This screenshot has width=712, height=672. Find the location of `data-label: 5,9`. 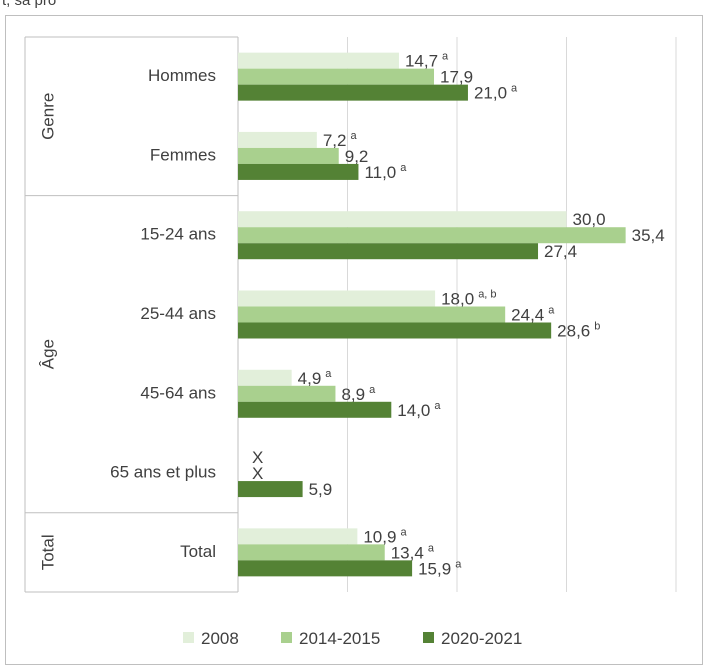

data-label: 5,9 is located at coordinates (321, 489).